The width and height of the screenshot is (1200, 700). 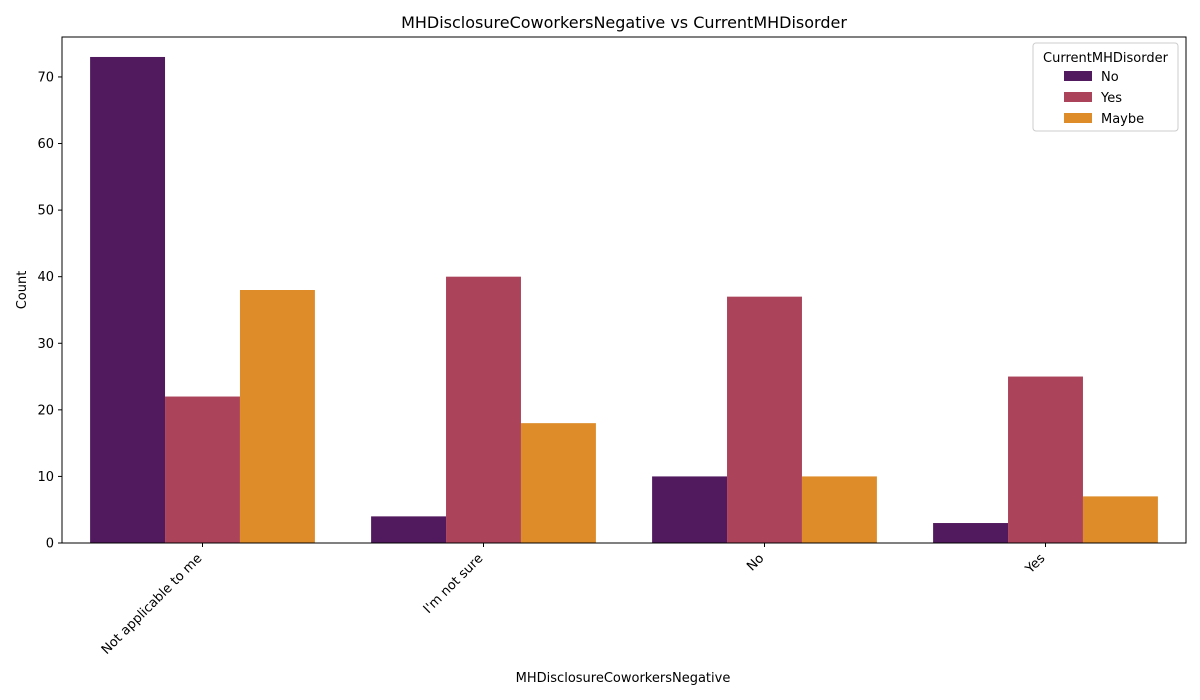 I want to click on y-tick-label: 30, so click(x=45, y=344).